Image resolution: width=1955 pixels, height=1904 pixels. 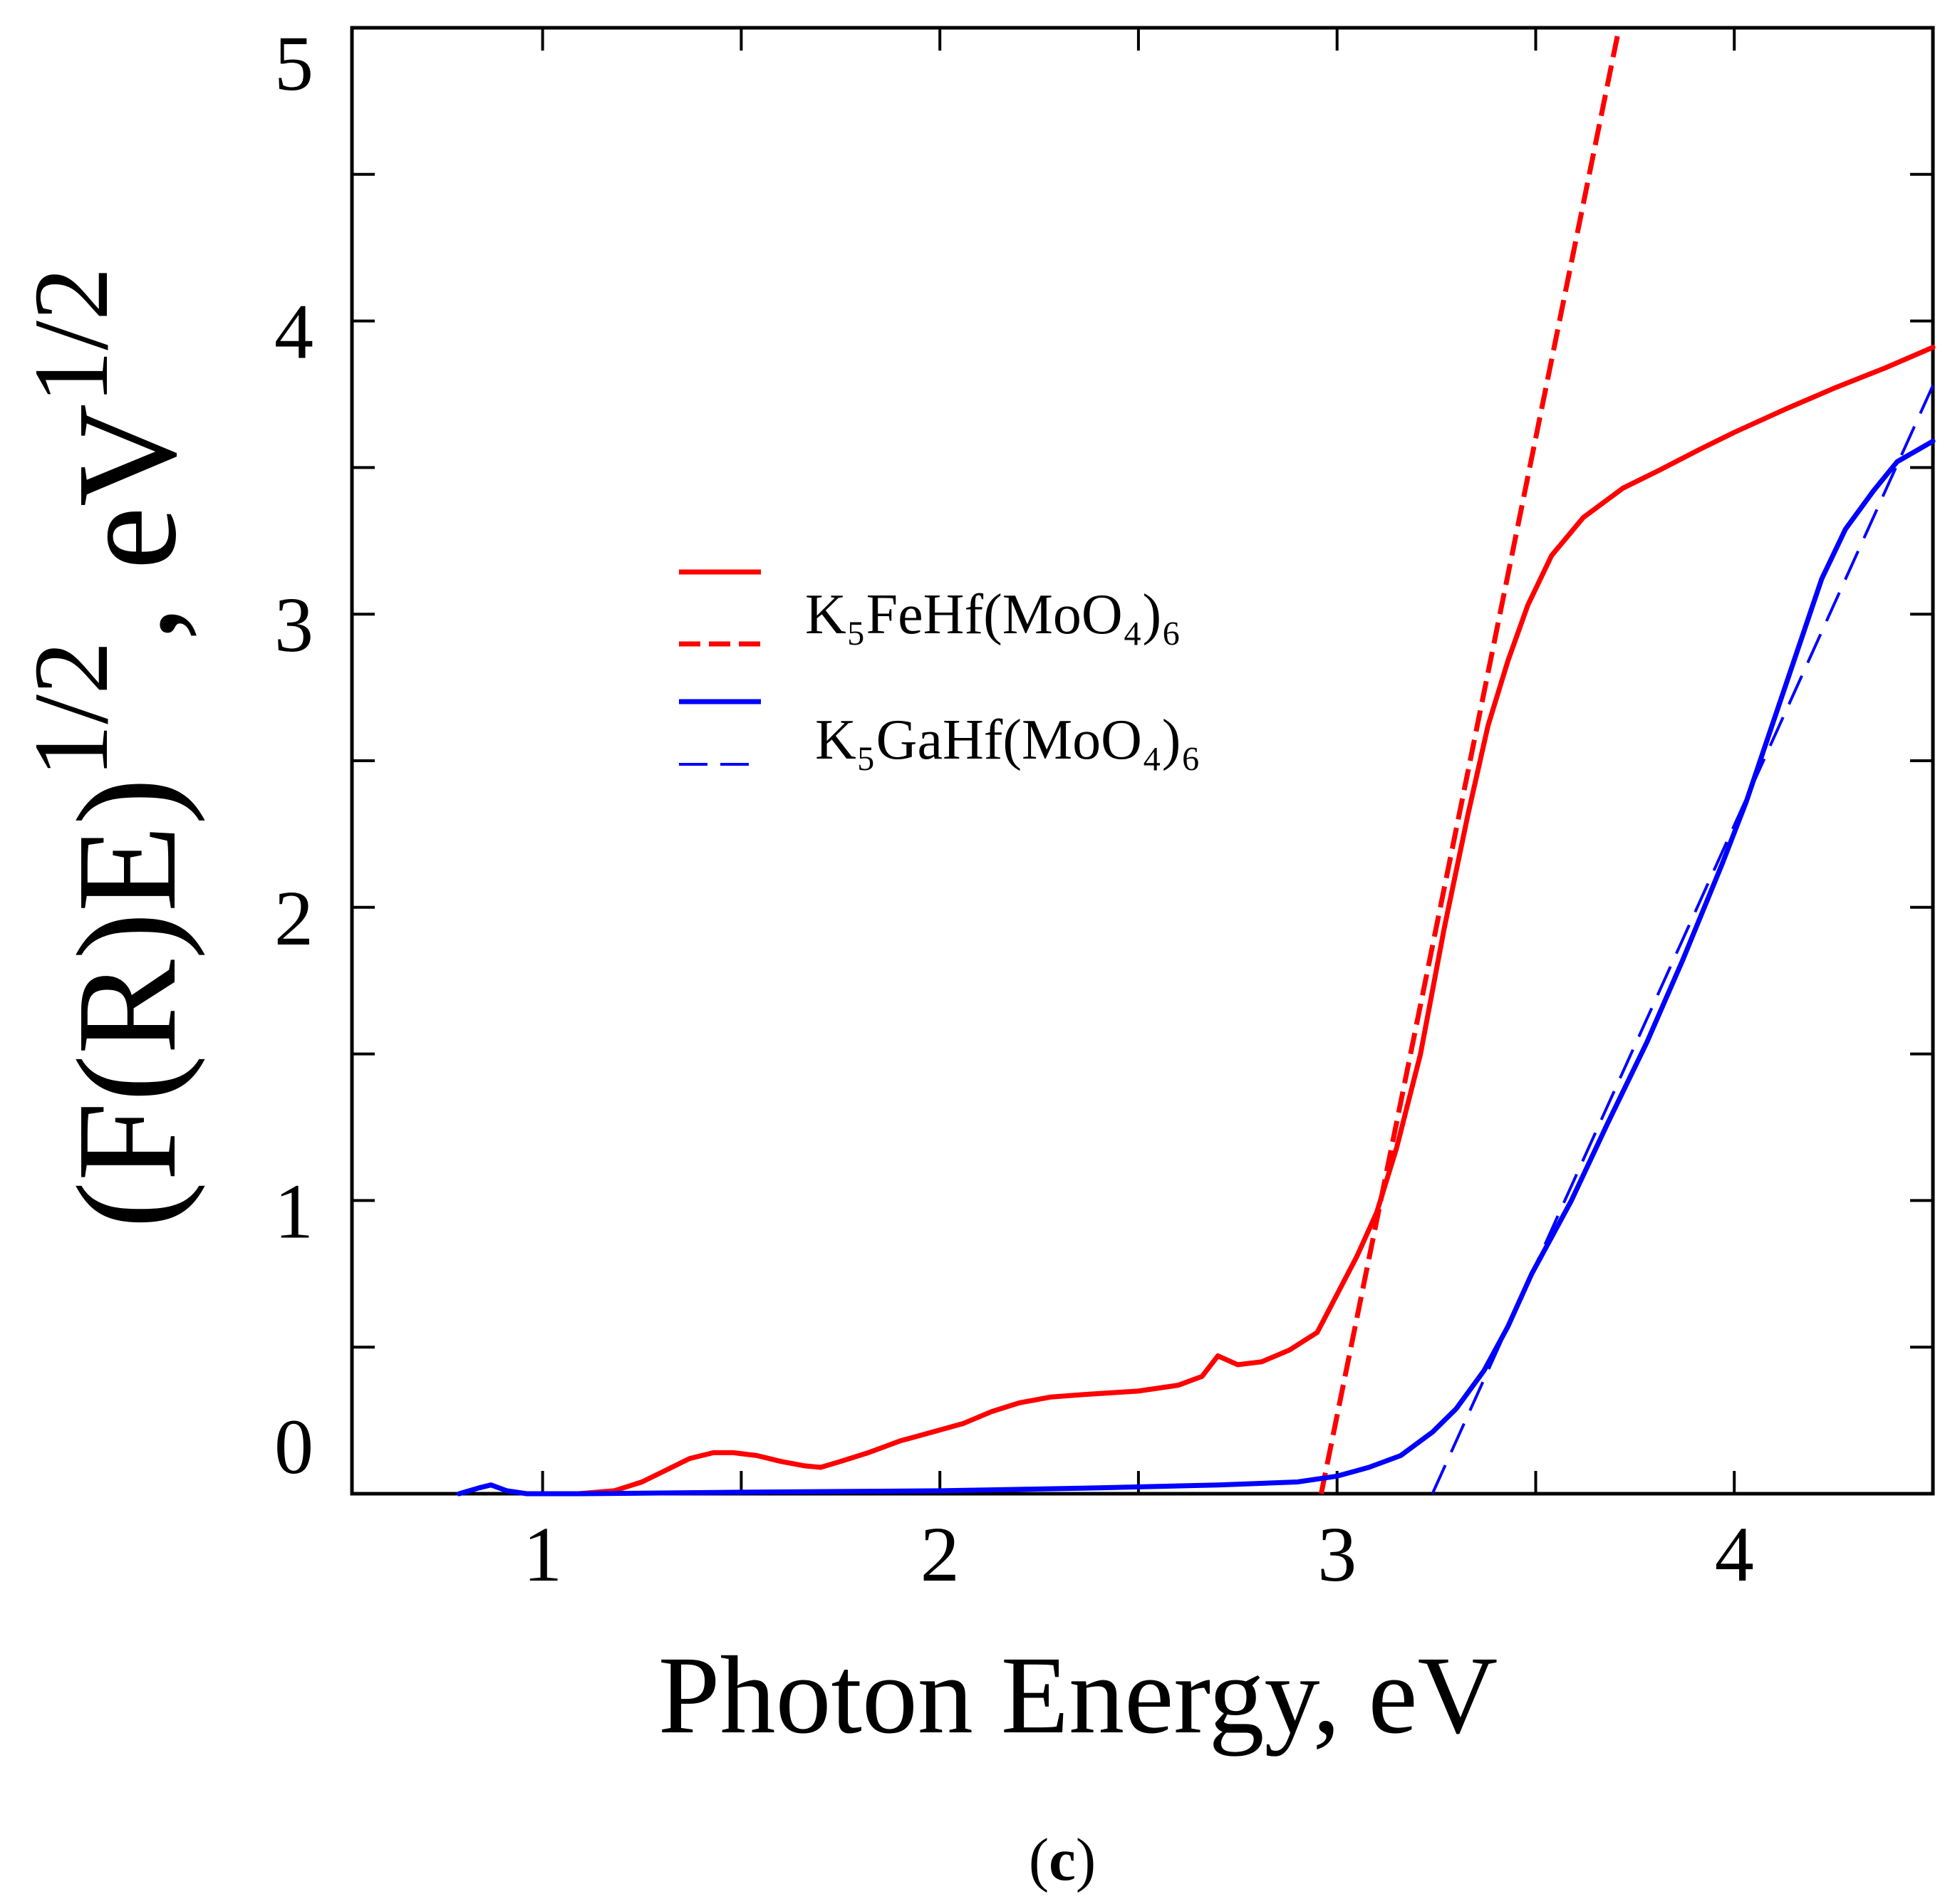 I want to click on y-tick-label: 4, so click(x=293, y=331).